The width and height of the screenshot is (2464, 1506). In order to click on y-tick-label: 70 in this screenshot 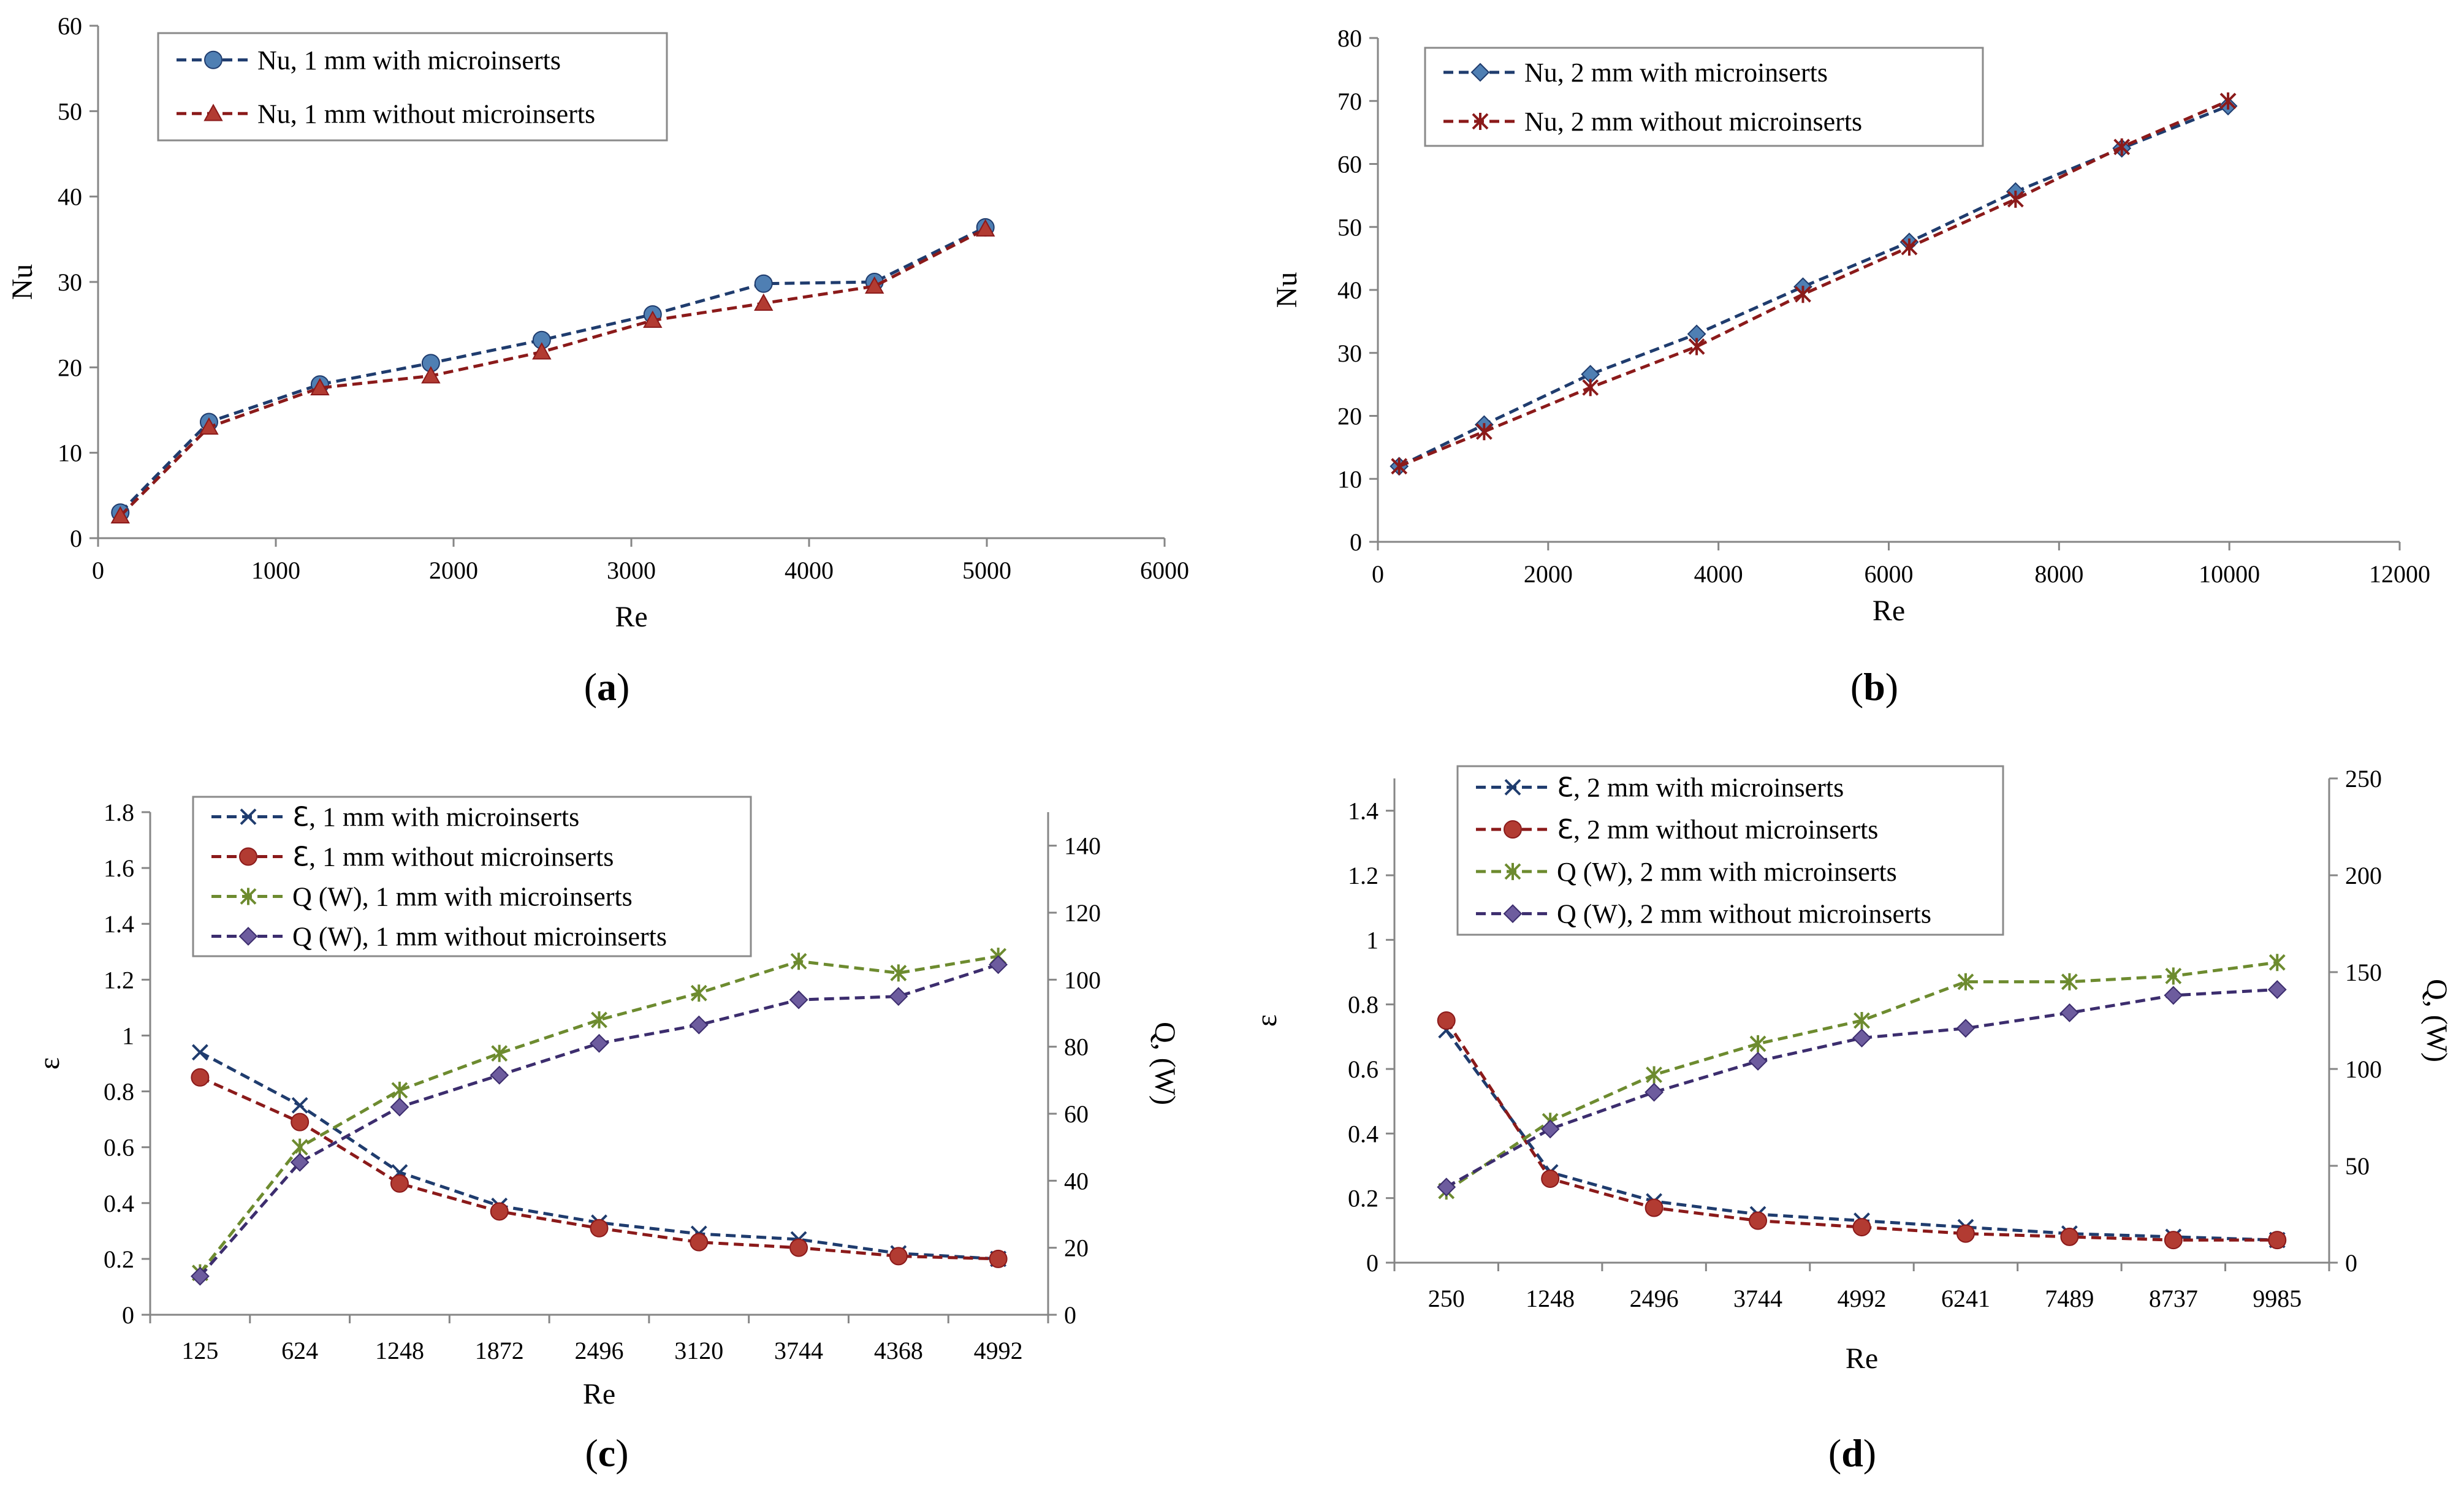, I will do `click(1349, 102)`.